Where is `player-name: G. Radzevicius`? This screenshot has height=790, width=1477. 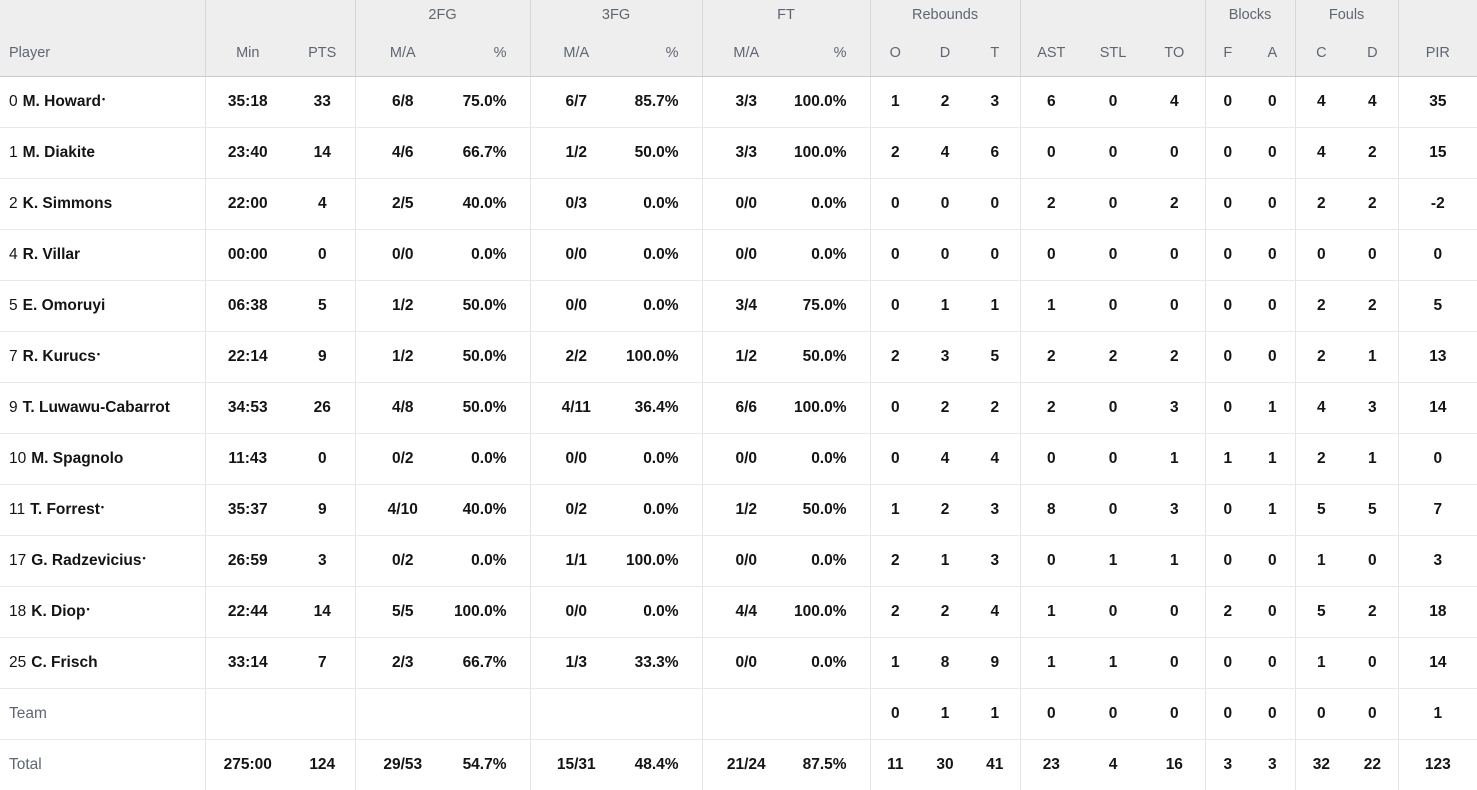 player-name: G. Radzevicius is located at coordinates (86, 560).